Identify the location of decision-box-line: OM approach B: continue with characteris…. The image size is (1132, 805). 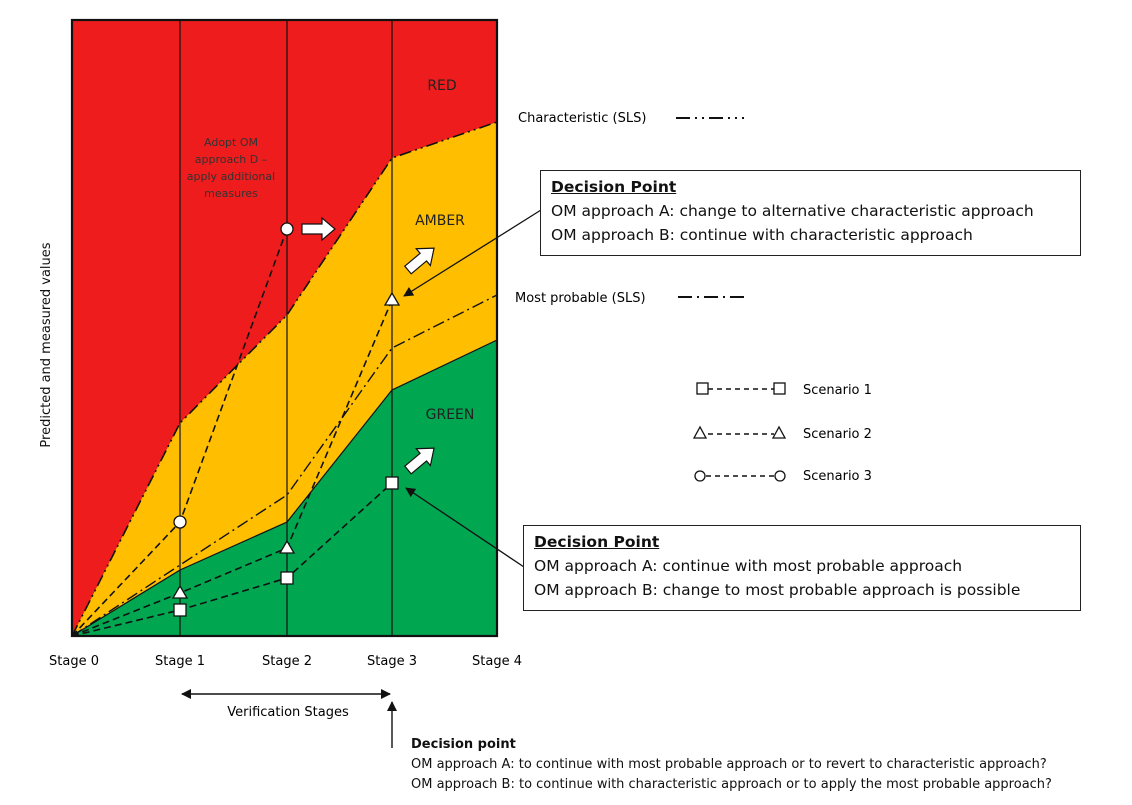
(762, 235).